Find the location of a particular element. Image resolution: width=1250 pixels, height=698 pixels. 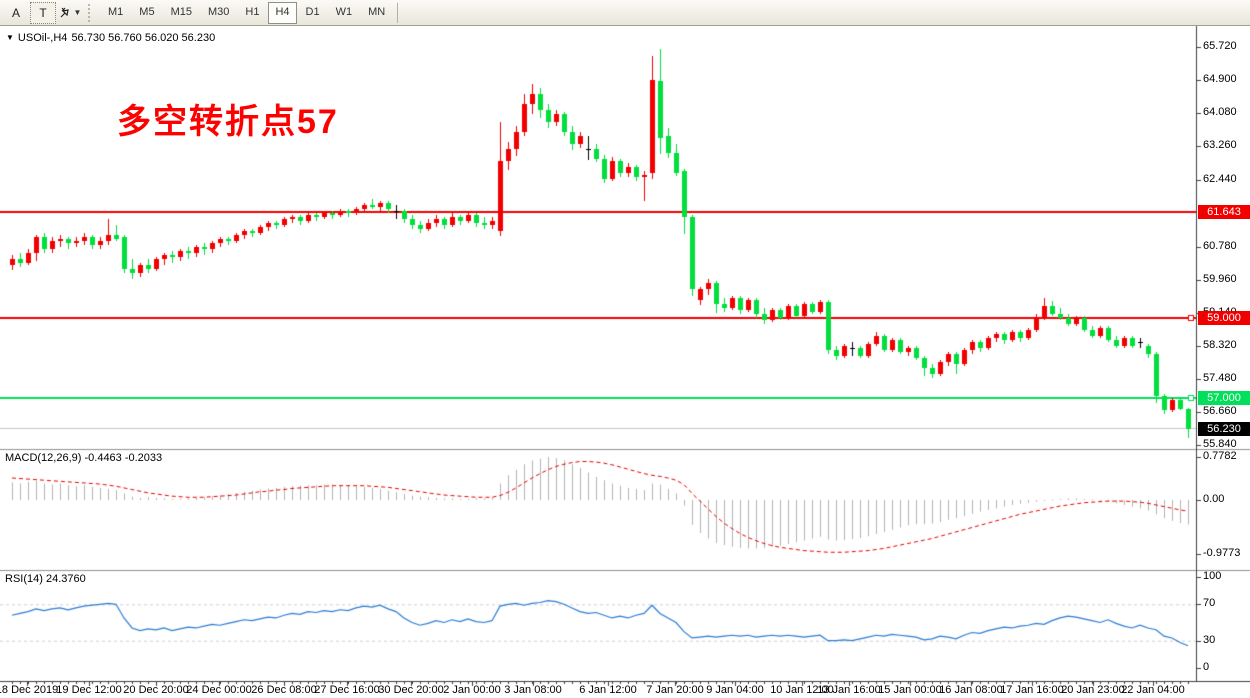

toolbar-separator is located at coordinates (91, 12).